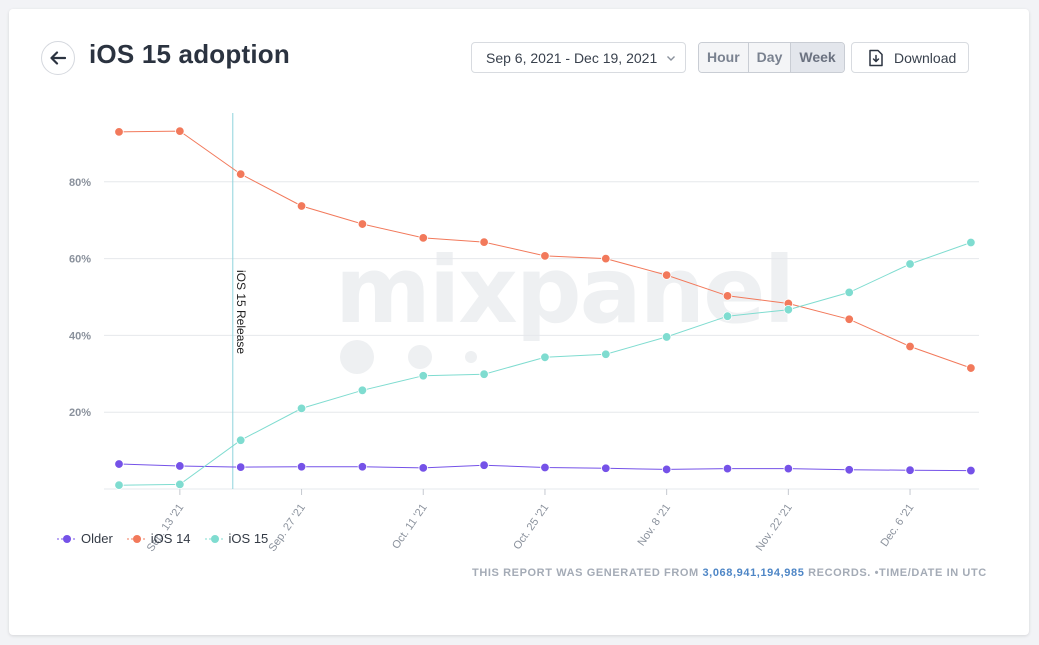  What do you see at coordinates (420, 357) in the screenshot?
I see `watermark-dot-medium` at bounding box center [420, 357].